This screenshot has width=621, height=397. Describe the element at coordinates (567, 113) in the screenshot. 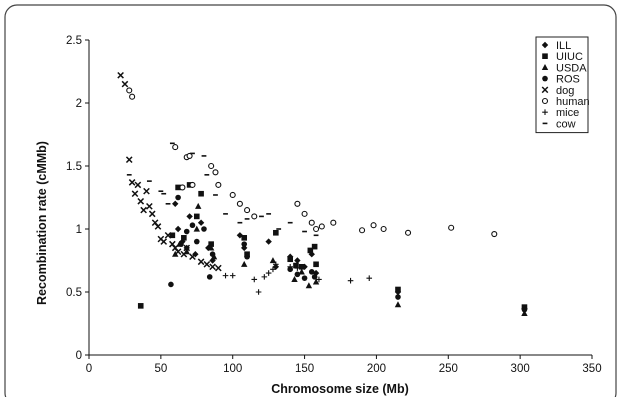

I see `legend-label: mice` at that location.